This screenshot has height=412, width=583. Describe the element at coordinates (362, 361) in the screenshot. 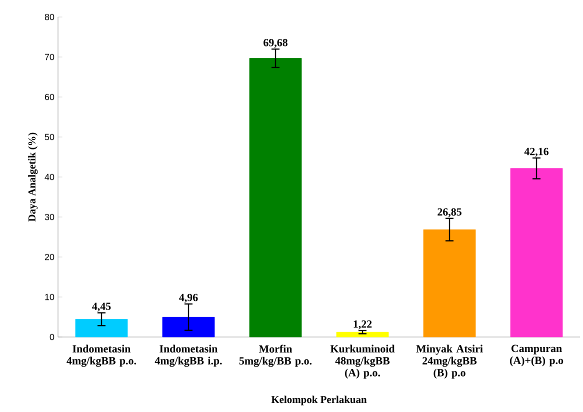

I see `x-tick-label: Kurkuminoid 48mg/kgBB (A) p.o.` at that location.